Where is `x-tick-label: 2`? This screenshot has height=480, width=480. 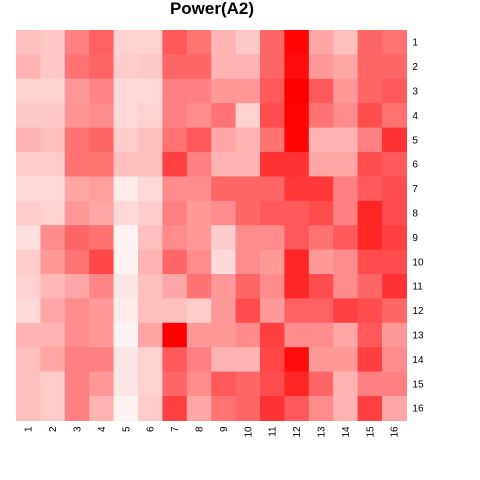 x-tick-label: 2 is located at coordinates (53, 429).